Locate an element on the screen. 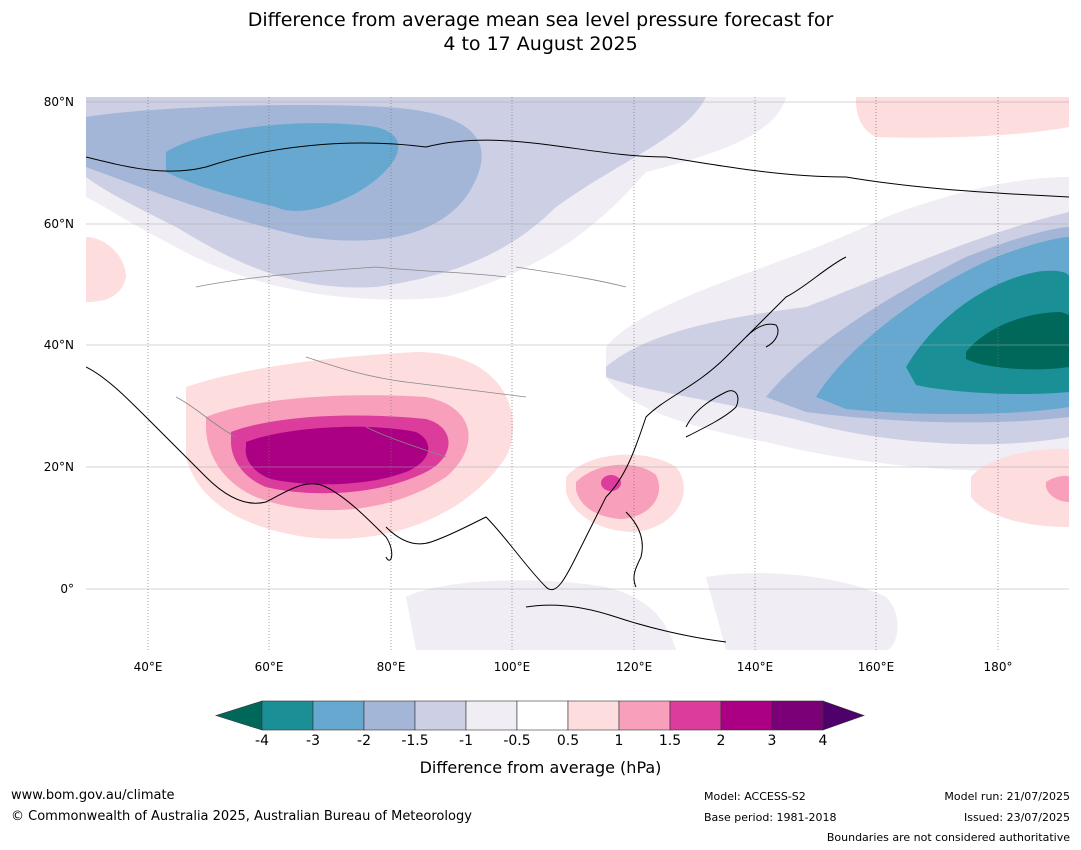  lon-label-180: 180° is located at coordinates (998, 667).